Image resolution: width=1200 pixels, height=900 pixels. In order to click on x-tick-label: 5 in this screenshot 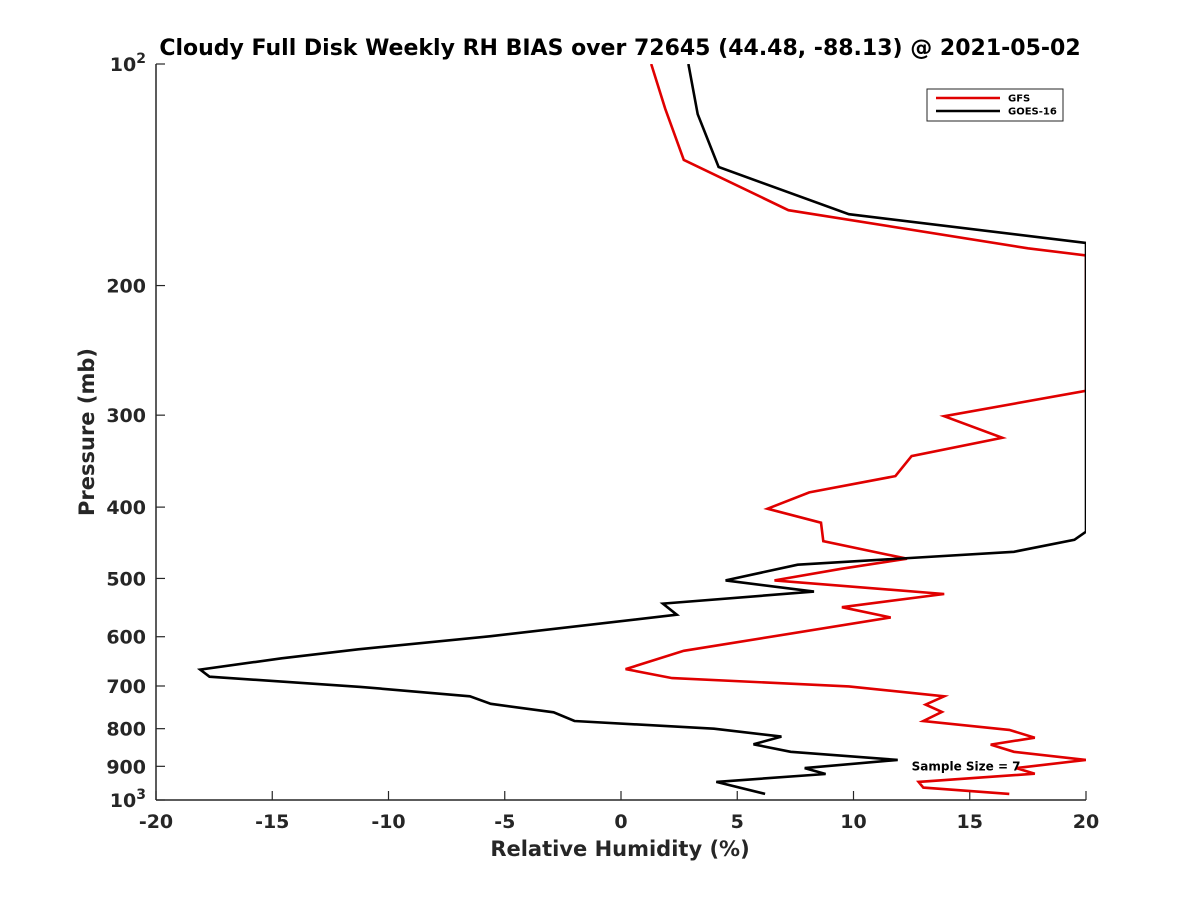, I will do `click(737, 822)`.